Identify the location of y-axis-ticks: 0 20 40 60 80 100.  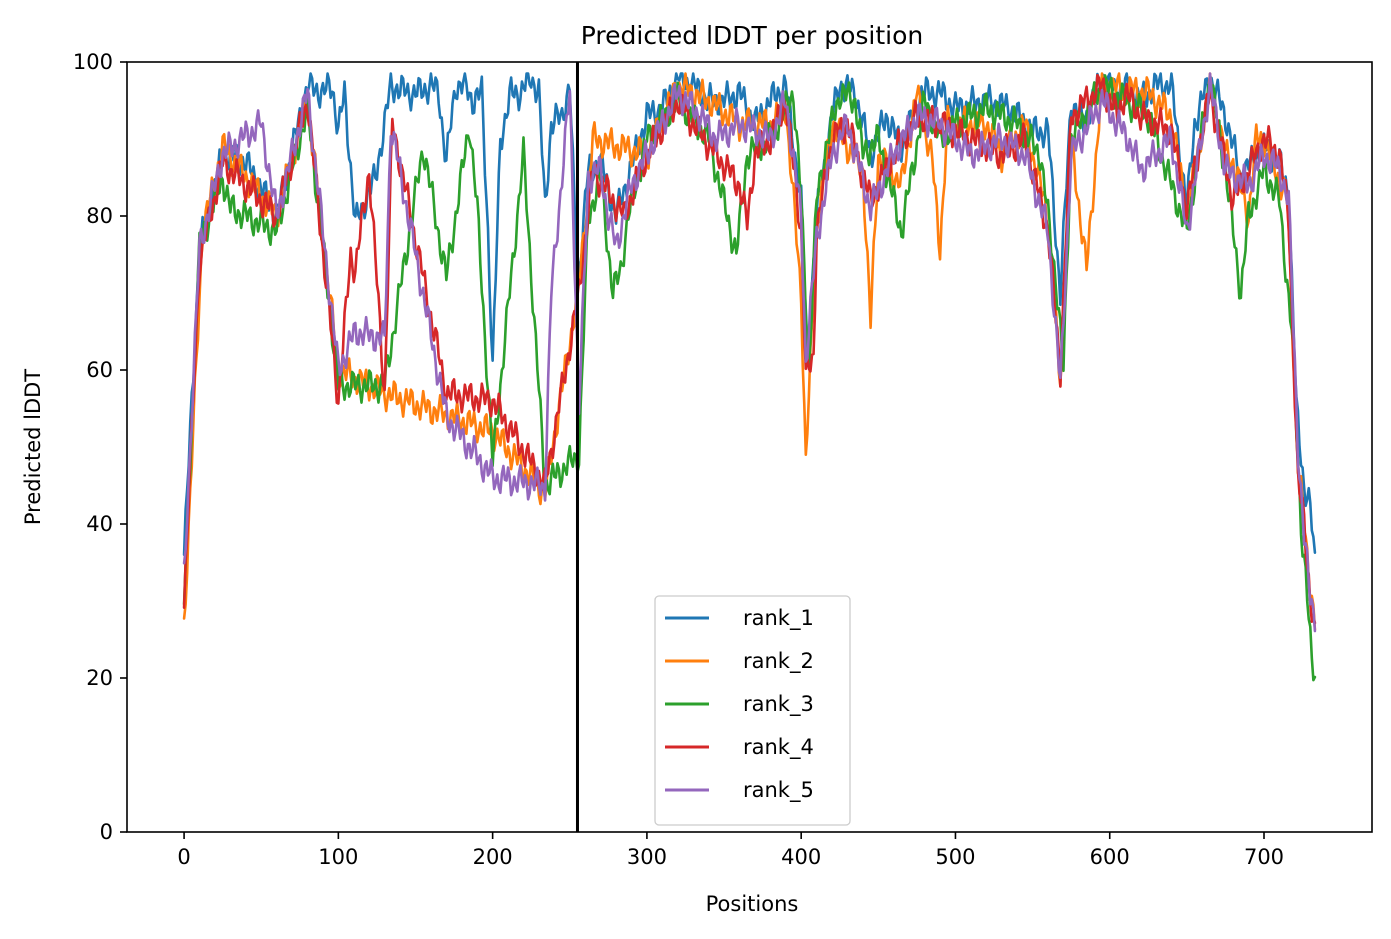
(100, 447).